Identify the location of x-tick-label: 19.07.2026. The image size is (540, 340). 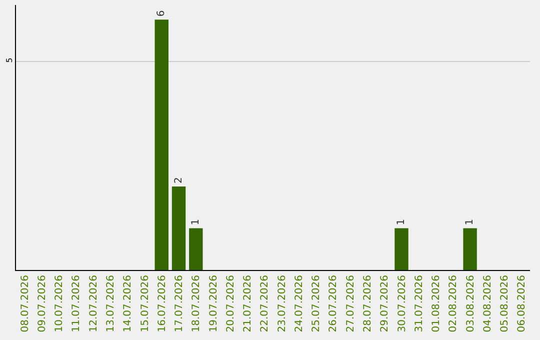
(214, 303).